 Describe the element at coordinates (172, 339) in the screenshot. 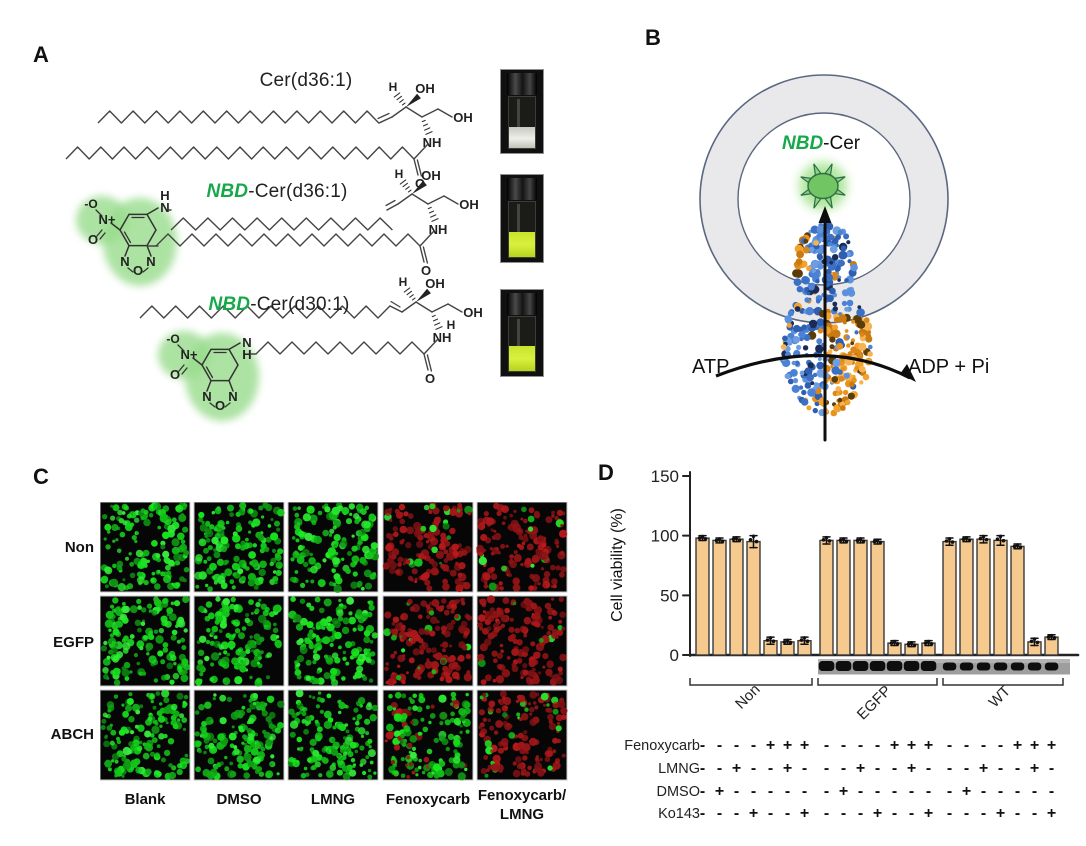

I see `svg-text: -O` at that location.